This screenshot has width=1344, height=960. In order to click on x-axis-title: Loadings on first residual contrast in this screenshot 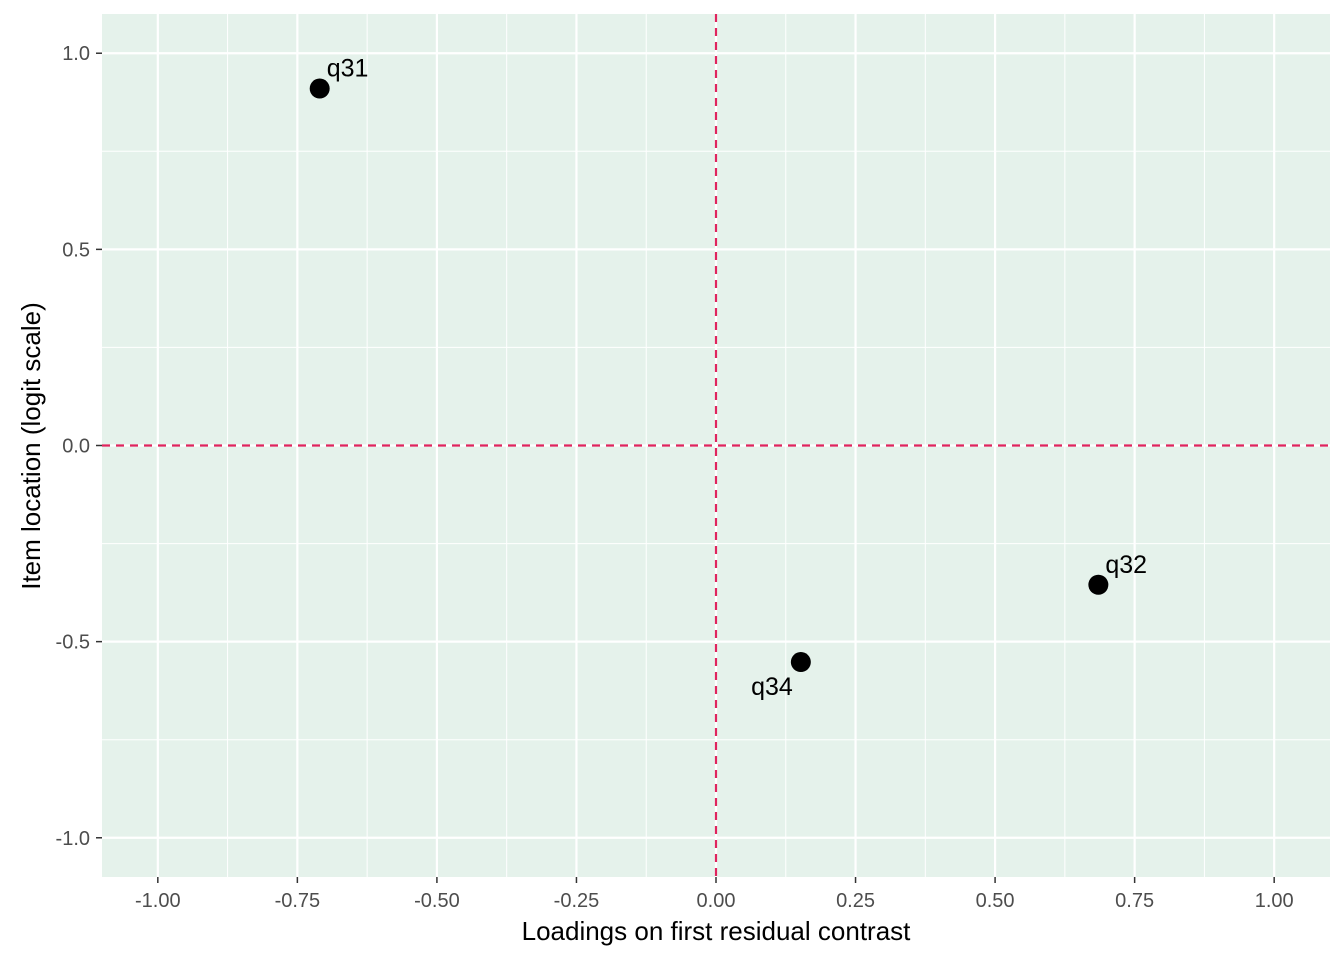, I will do `click(717, 931)`.